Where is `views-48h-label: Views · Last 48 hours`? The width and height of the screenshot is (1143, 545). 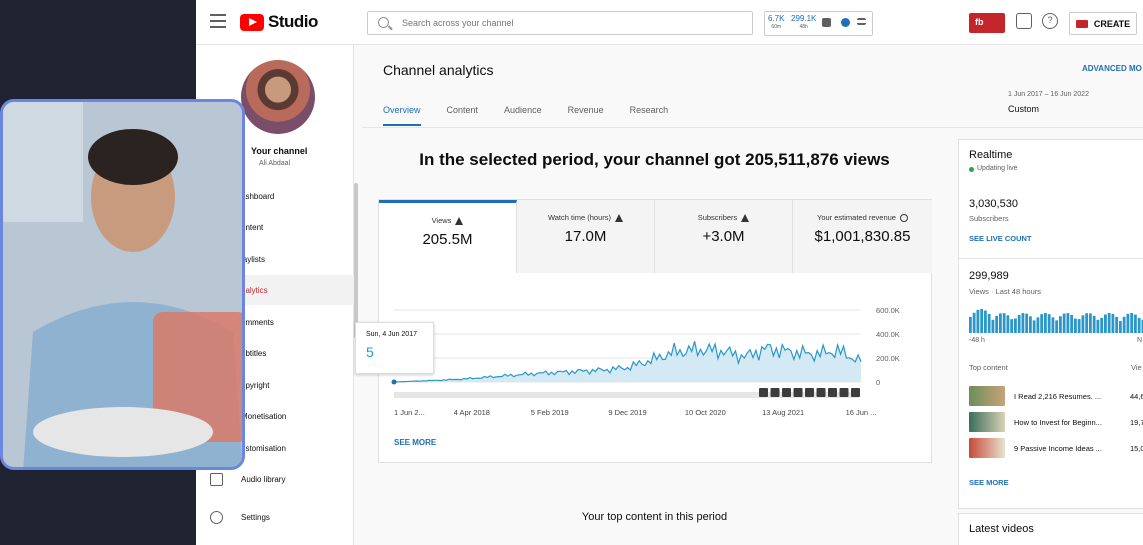 views-48h-label: Views · Last 48 hours is located at coordinates (1005, 291).